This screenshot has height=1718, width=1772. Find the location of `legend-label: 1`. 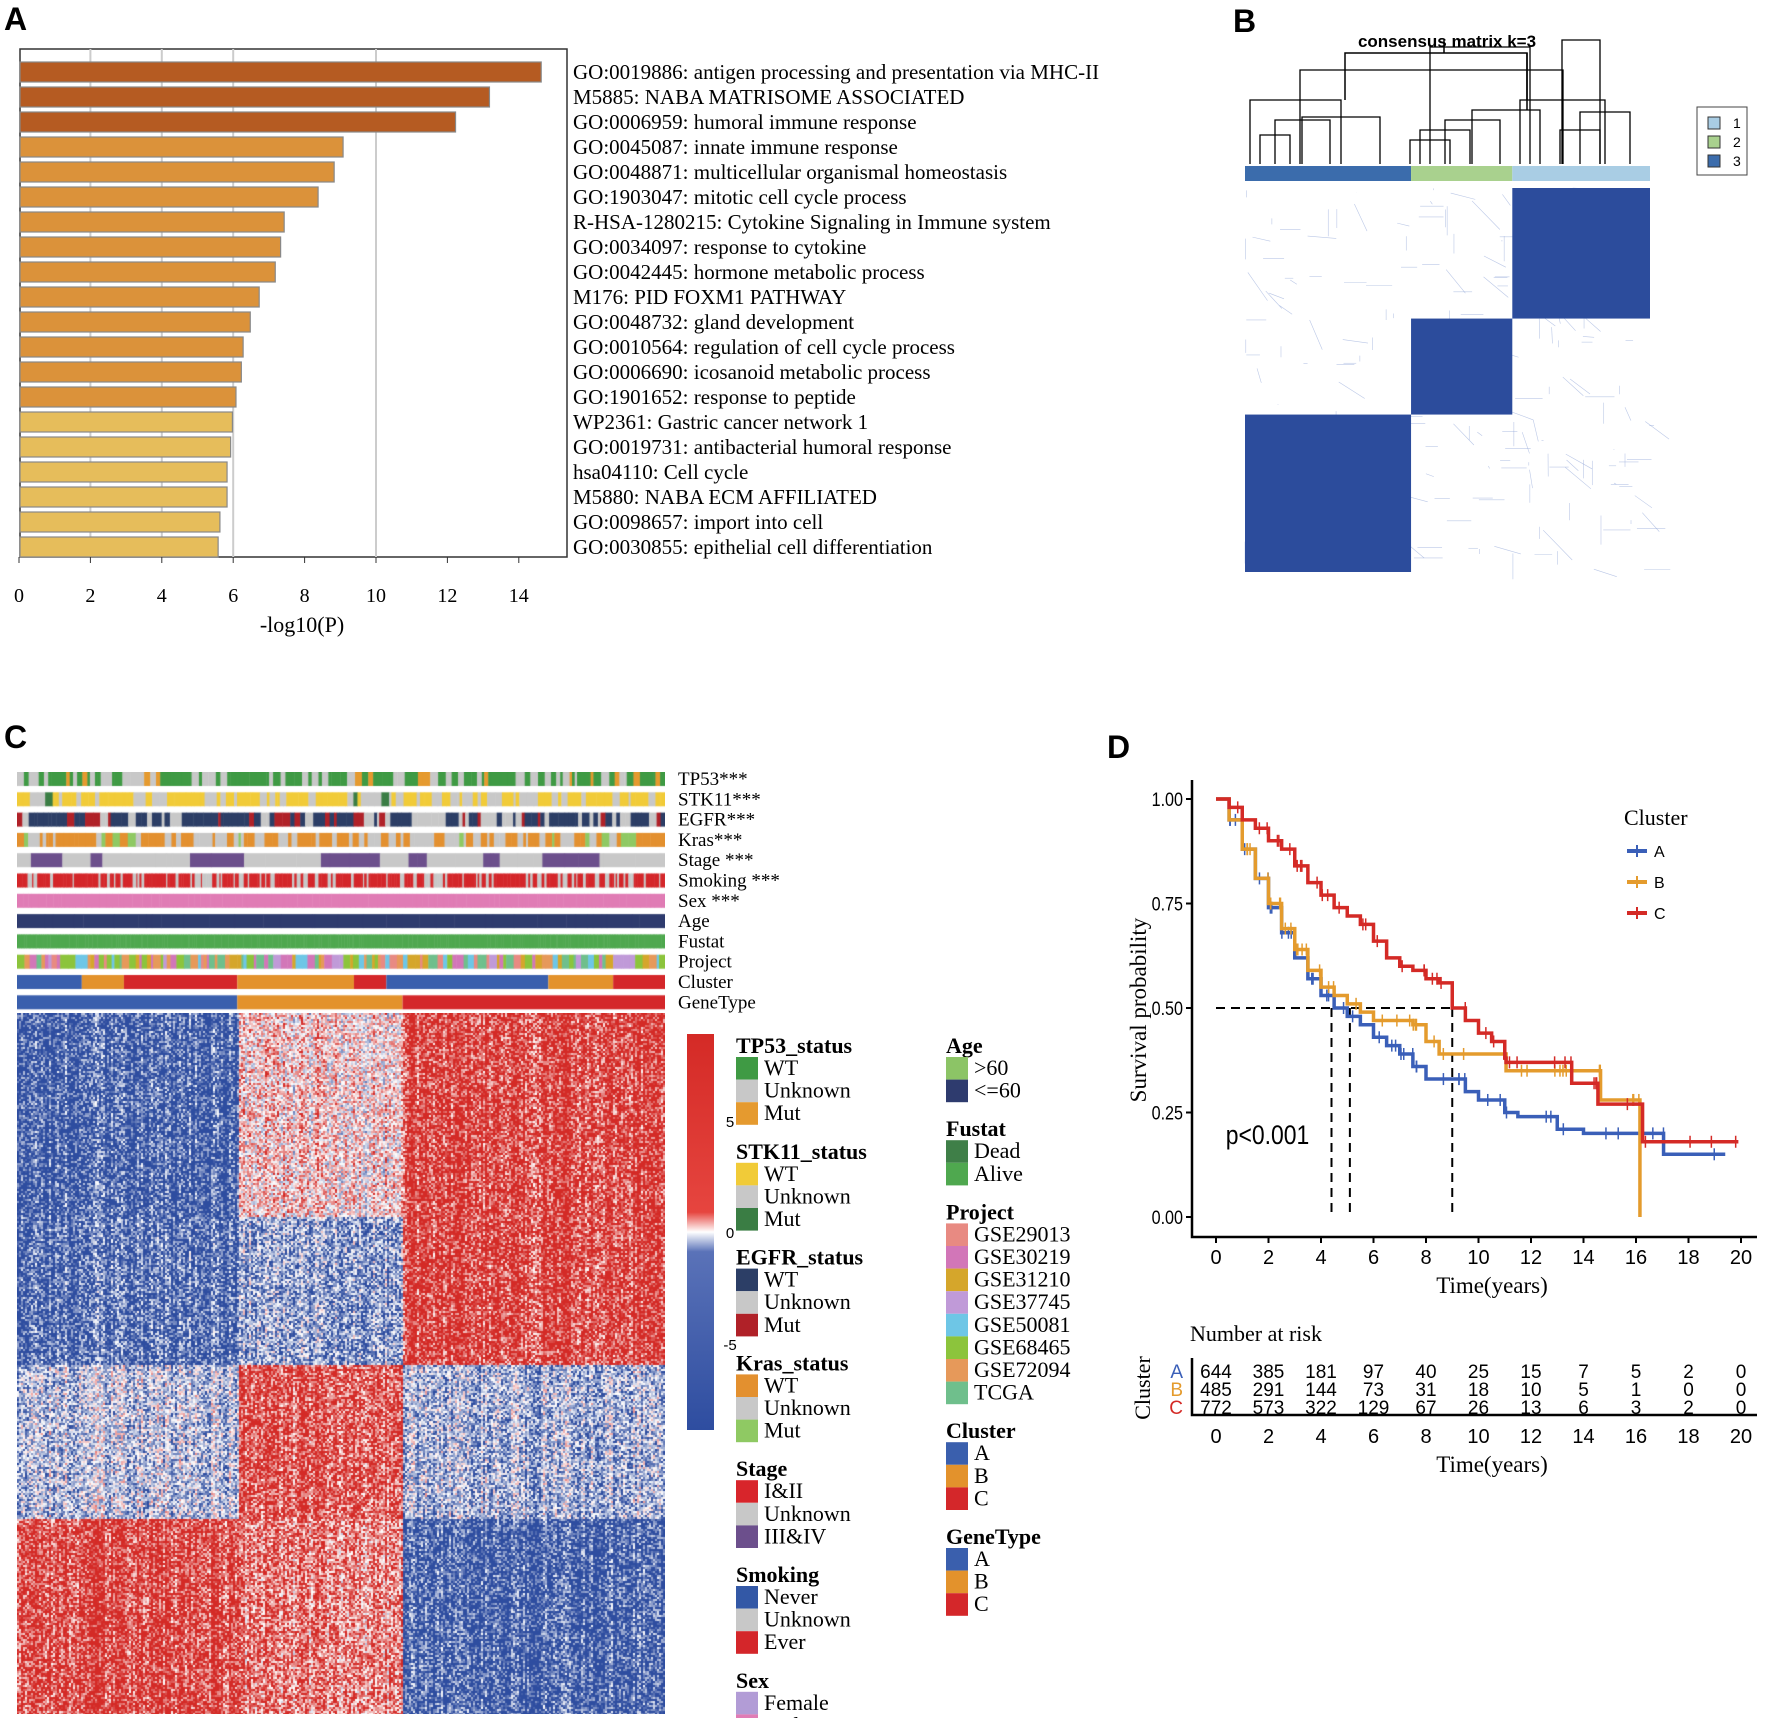

legend-label: 1 is located at coordinates (1737, 123).